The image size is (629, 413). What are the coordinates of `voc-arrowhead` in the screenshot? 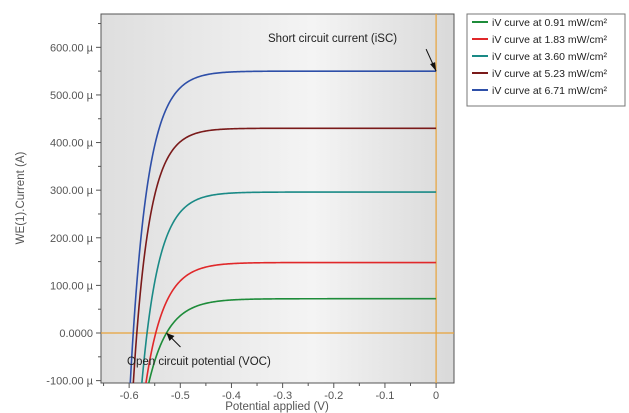 It's located at (170, 337).